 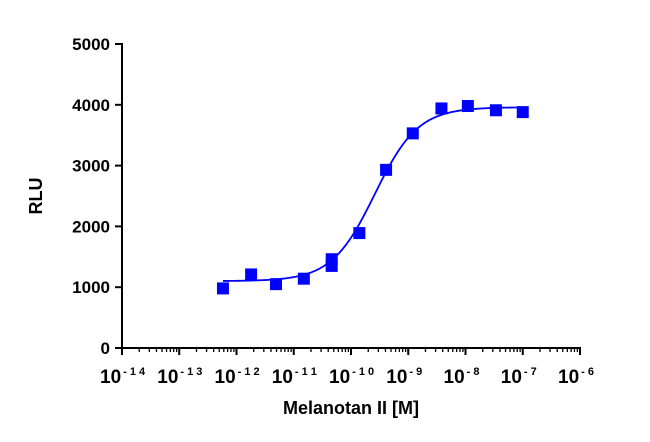 What do you see at coordinates (576, 377) in the screenshot?
I see `x-tick-label: 10- 6` at bounding box center [576, 377].